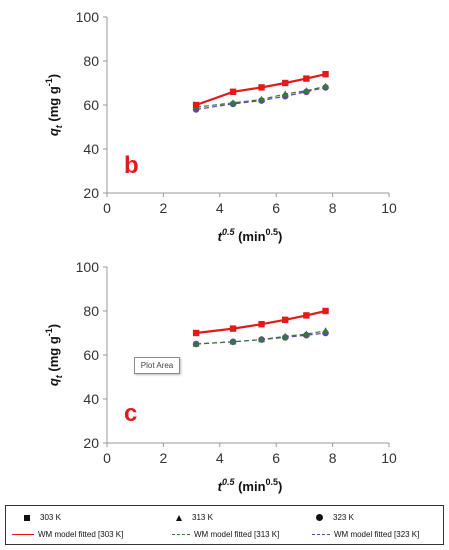  Describe the element at coordinates (27, 517) in the screenshot. I see `square-marker-icon` at that location.